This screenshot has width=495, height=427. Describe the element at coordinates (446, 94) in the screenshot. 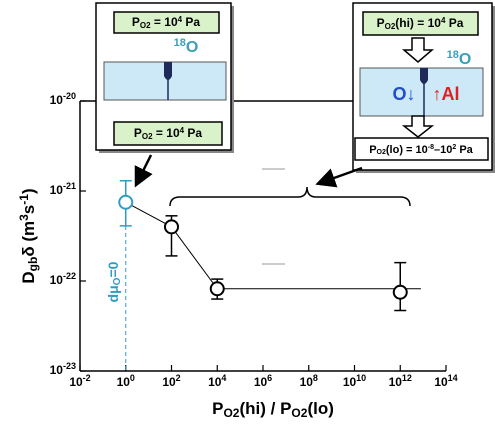

I see `aluminum-label: ↑Al` at that location.